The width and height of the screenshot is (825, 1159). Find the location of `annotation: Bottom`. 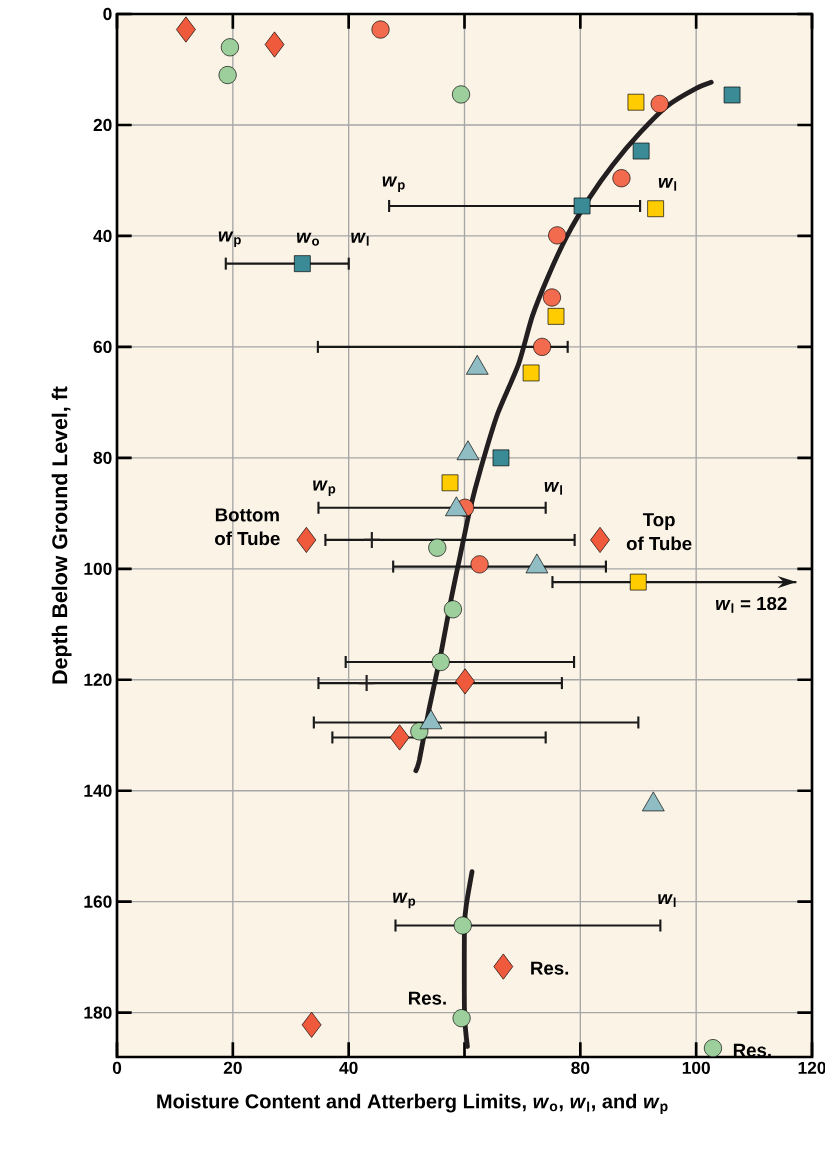

annotation: Bottom is located at coordinates (247, 515).